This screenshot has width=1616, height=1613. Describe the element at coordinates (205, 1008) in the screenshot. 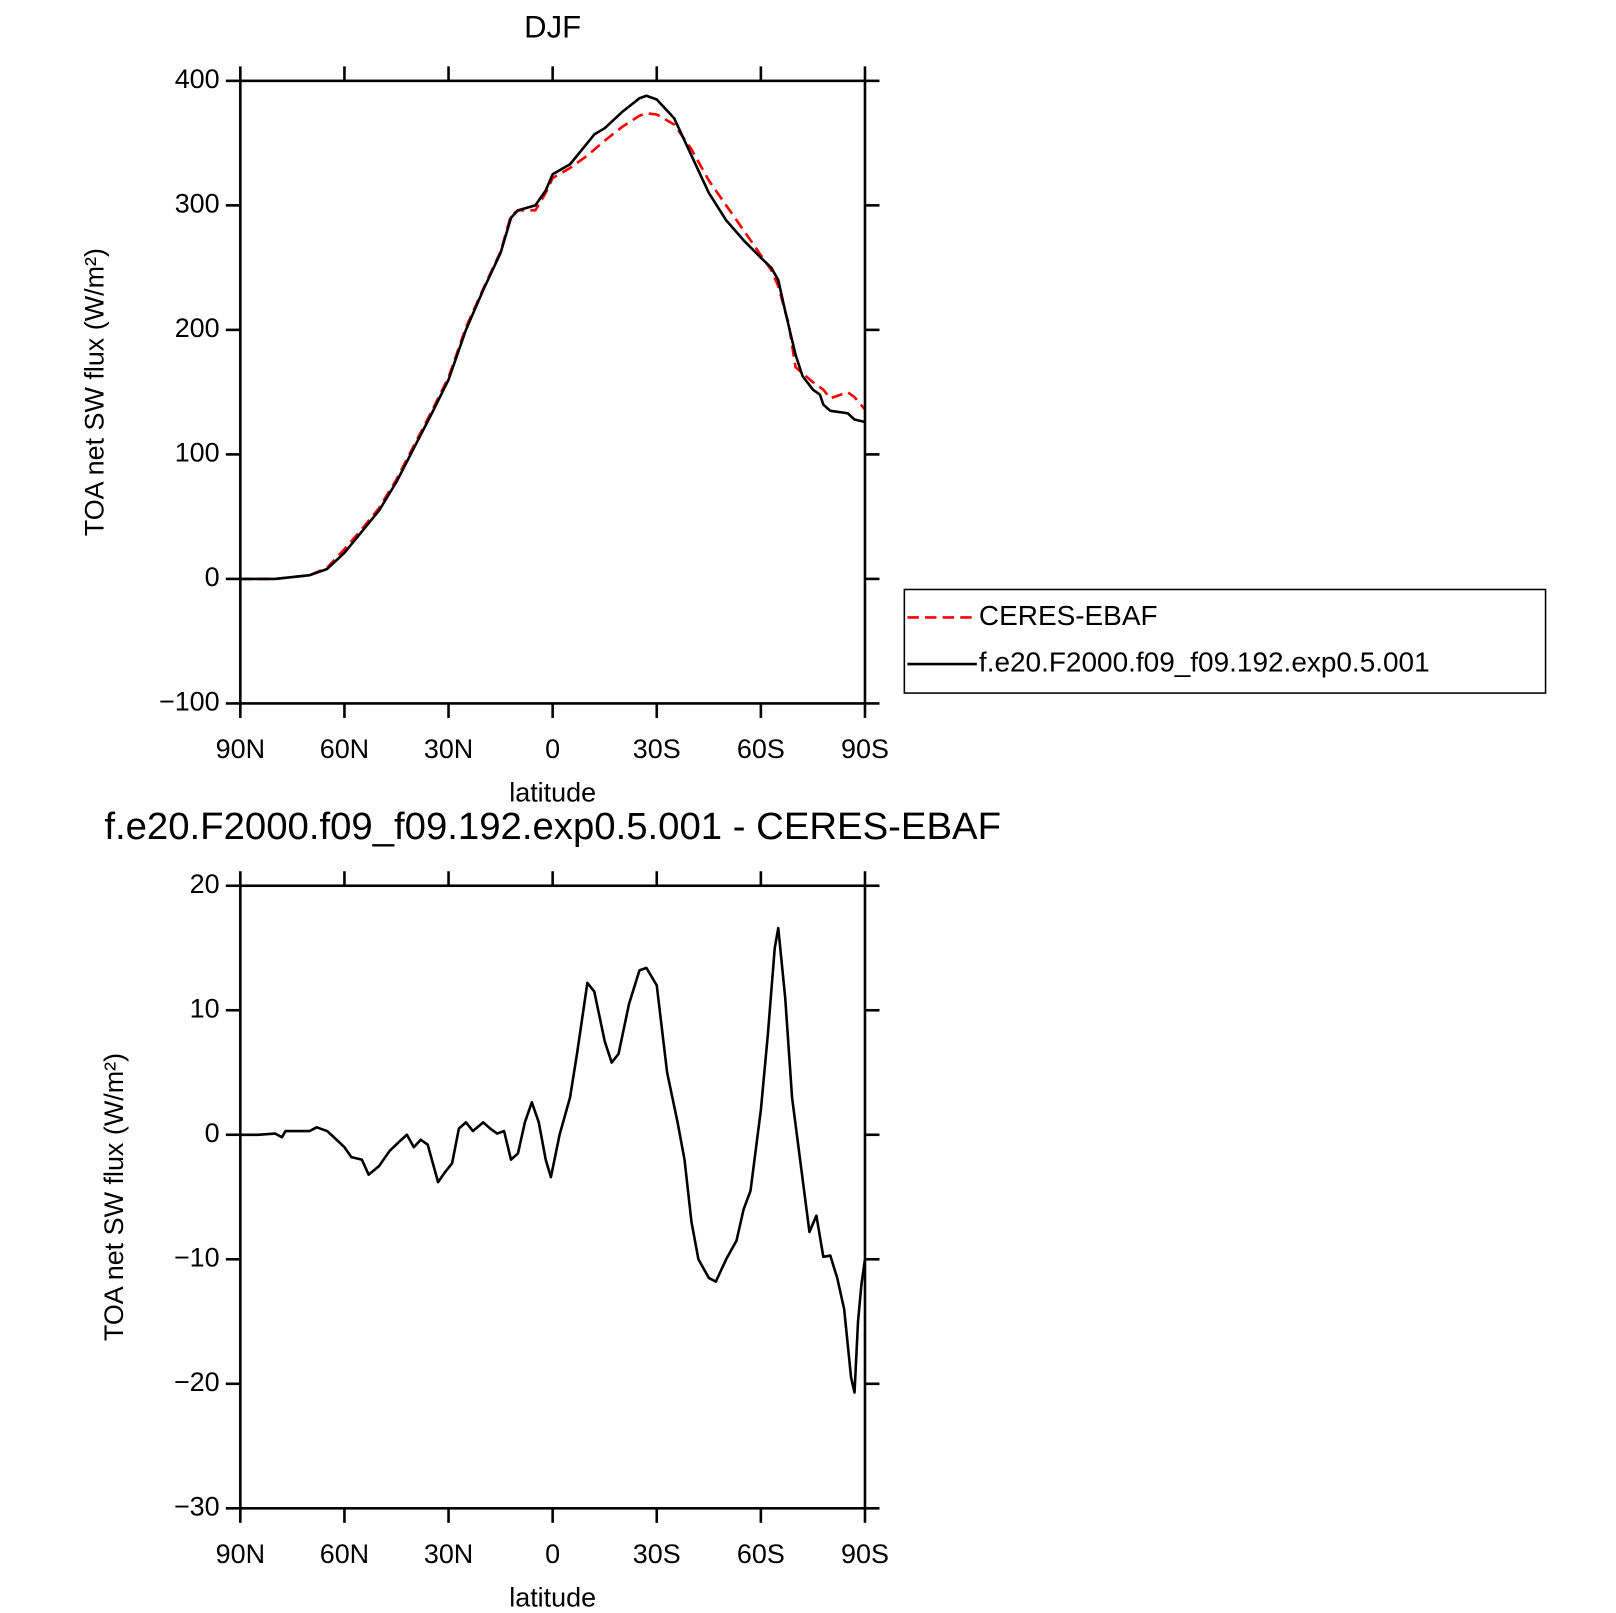

I see `y-tick-label: 10` at that location.